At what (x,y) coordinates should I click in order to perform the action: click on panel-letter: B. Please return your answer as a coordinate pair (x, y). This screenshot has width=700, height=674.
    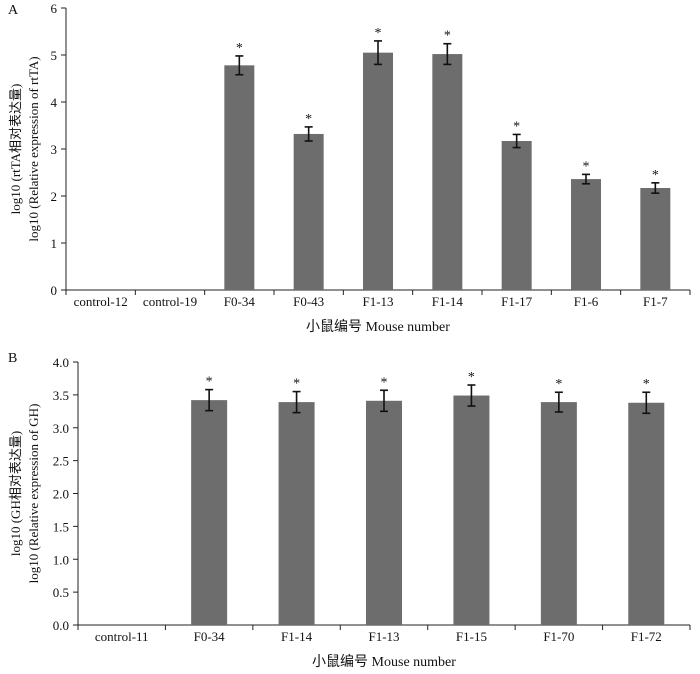
    Looking at the image, I should click on (12, 358).